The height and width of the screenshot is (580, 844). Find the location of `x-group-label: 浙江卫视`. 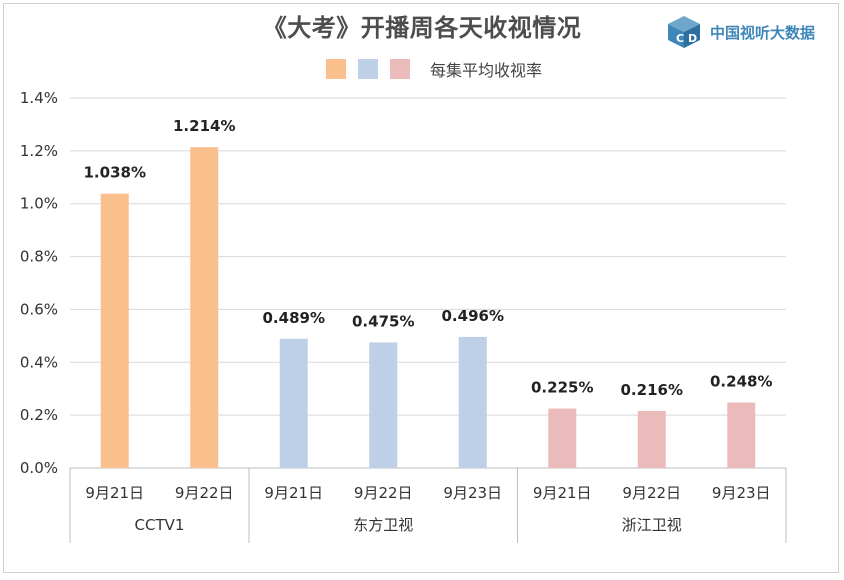

x-group-label: 浙江卫视 is located at coordinates (652, 525).